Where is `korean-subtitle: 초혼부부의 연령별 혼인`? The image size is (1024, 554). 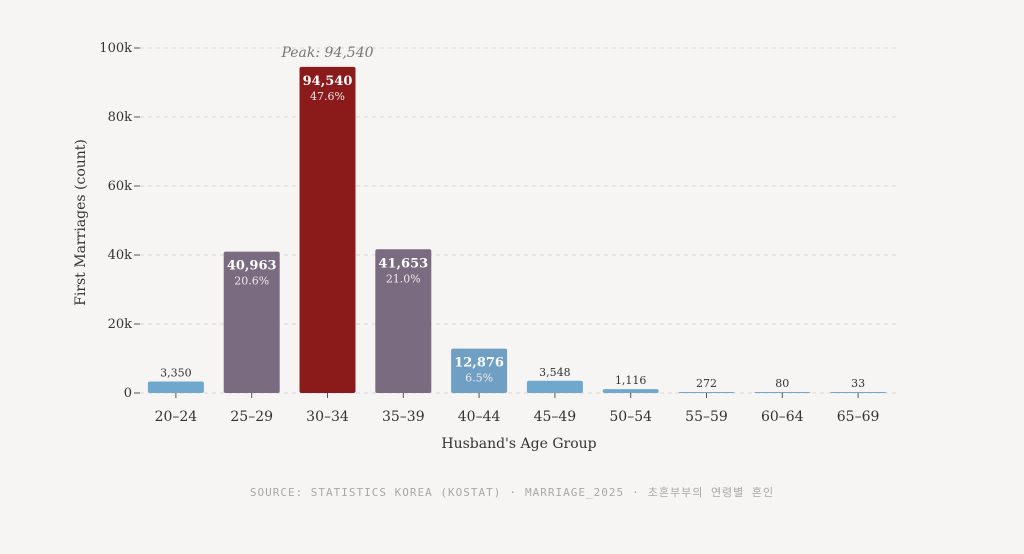 korean-subtitle: 초혼부부의 연령별 혼인 is located at coordinates (711, 492).